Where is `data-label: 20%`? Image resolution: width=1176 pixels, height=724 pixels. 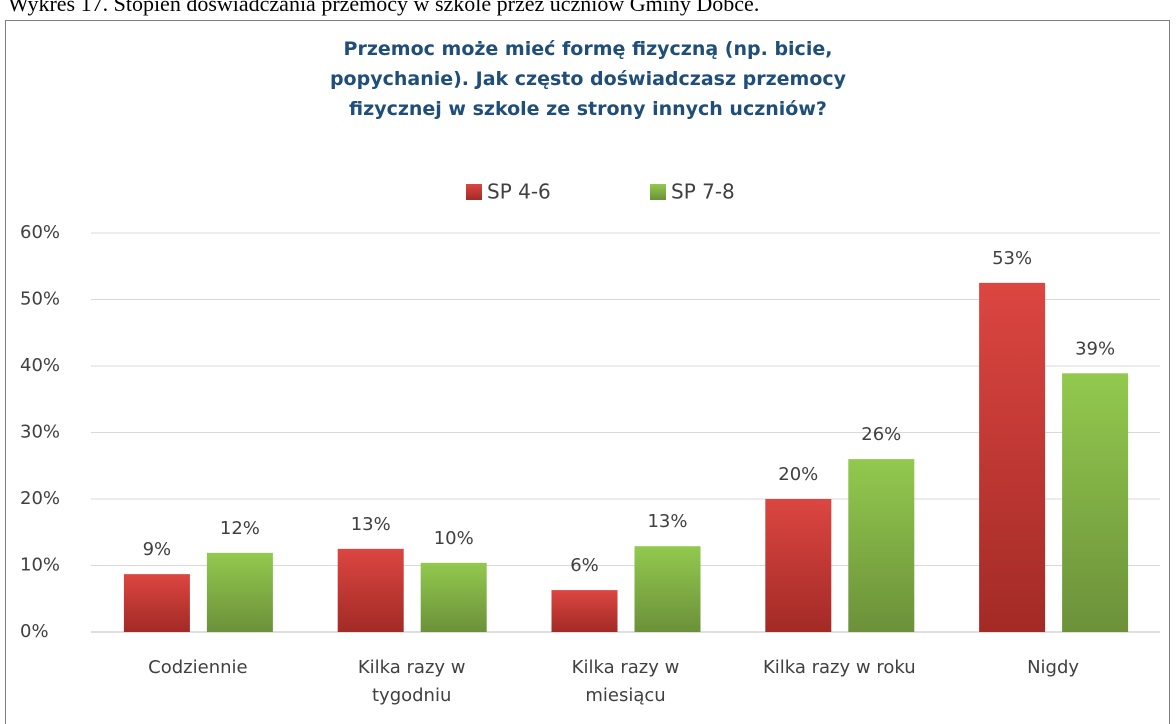
data-label: 20% is located at coordinates (798, 474).